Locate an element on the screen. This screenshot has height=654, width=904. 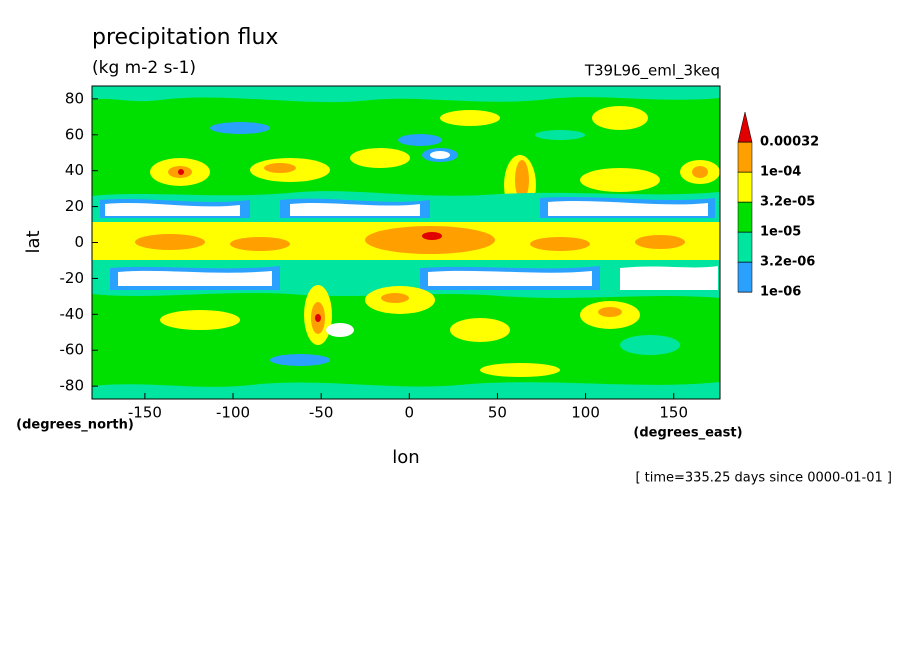
y-tick-label: 40 is located at coordinates (74, 170).